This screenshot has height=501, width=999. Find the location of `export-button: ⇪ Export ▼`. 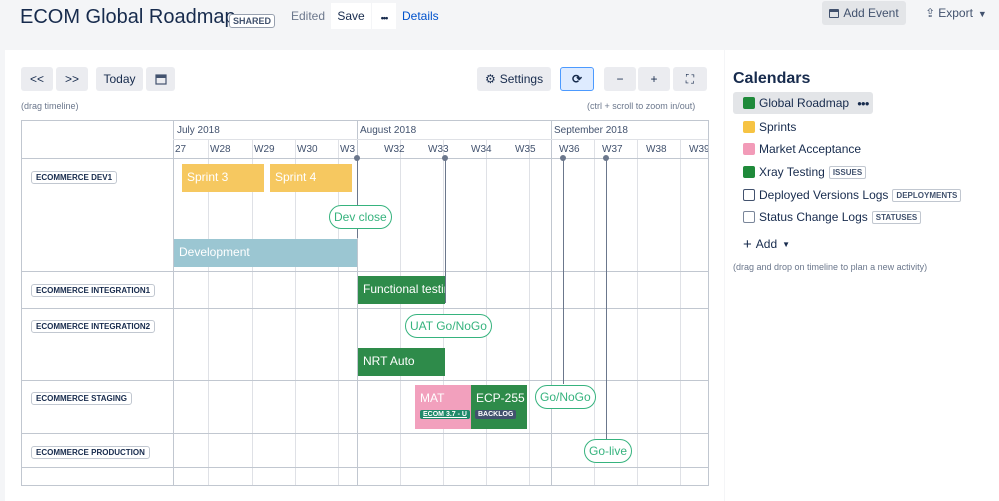

export-button: ⇪ Export ▼ is located at coordinates (956, 13).